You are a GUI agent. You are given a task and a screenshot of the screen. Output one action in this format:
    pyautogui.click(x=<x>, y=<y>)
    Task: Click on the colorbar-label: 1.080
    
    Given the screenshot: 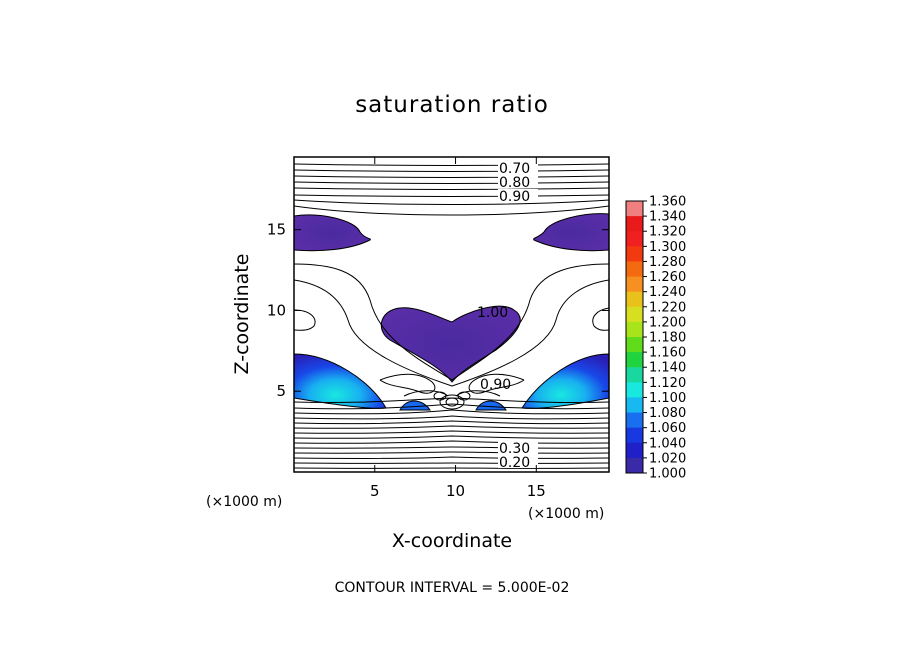 What is the action you would take?
    pyautogui.click(x=667, y=413)
    